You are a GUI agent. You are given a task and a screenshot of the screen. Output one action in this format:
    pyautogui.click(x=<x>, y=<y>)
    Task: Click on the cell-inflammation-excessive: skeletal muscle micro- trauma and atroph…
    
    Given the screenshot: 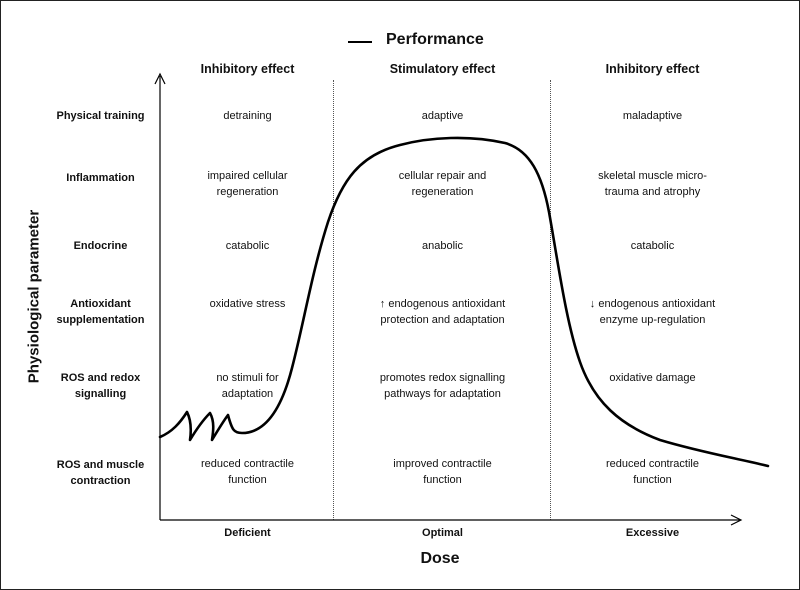 What is the action you would take?
    pyautogui.click(x=652, y=184)
    